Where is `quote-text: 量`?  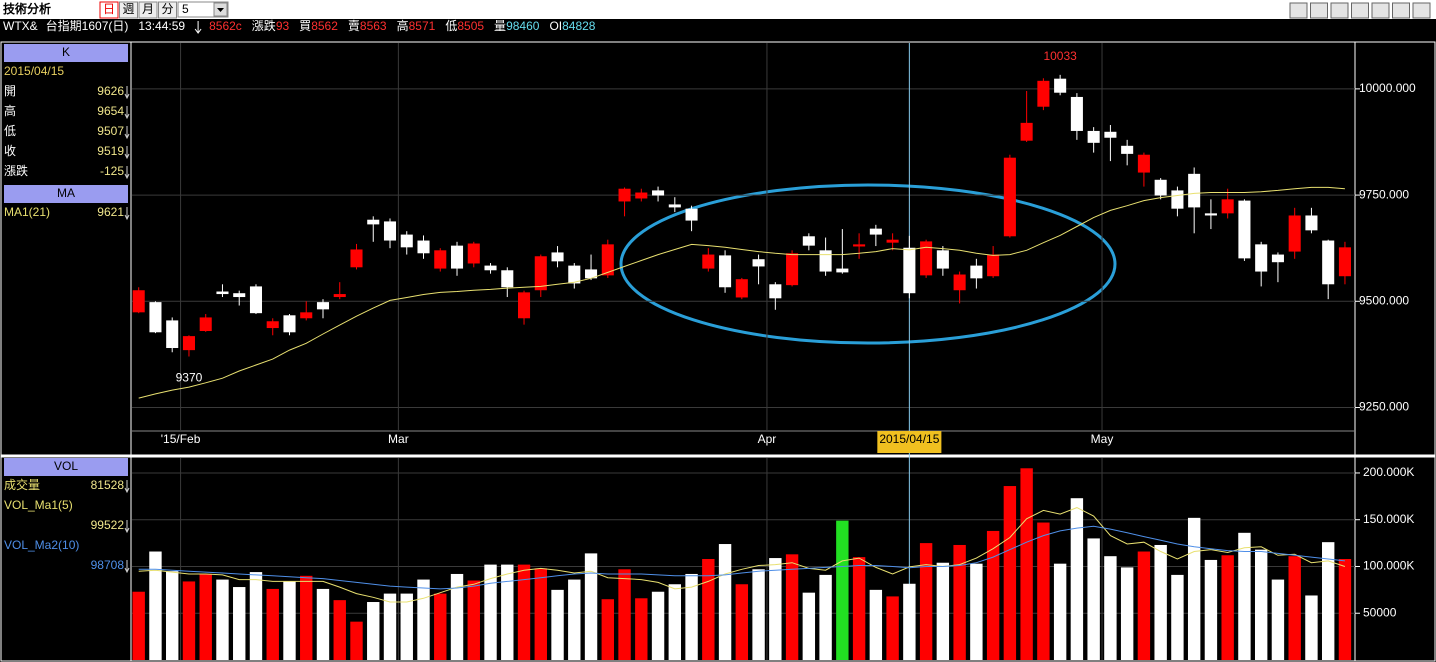
quote-text: 量 is located at coordinates (500, 26).